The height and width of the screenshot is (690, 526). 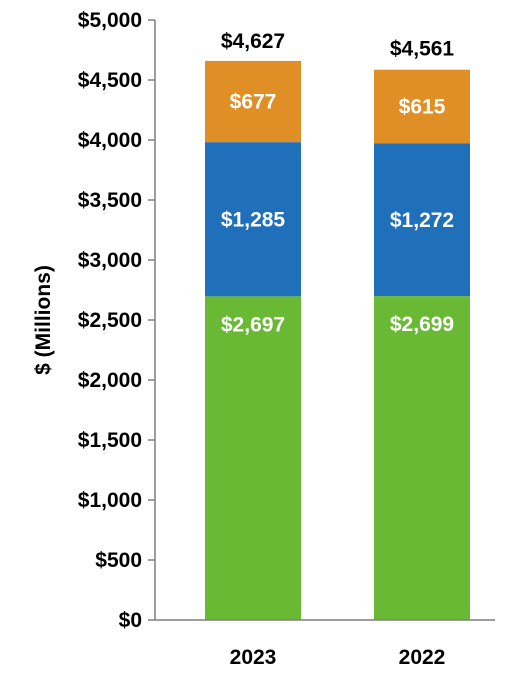 What do you see at coordinates (110, 440) in the screenshot?
I see `y-tick-label: $1,500` at bounding box center [110, 440].